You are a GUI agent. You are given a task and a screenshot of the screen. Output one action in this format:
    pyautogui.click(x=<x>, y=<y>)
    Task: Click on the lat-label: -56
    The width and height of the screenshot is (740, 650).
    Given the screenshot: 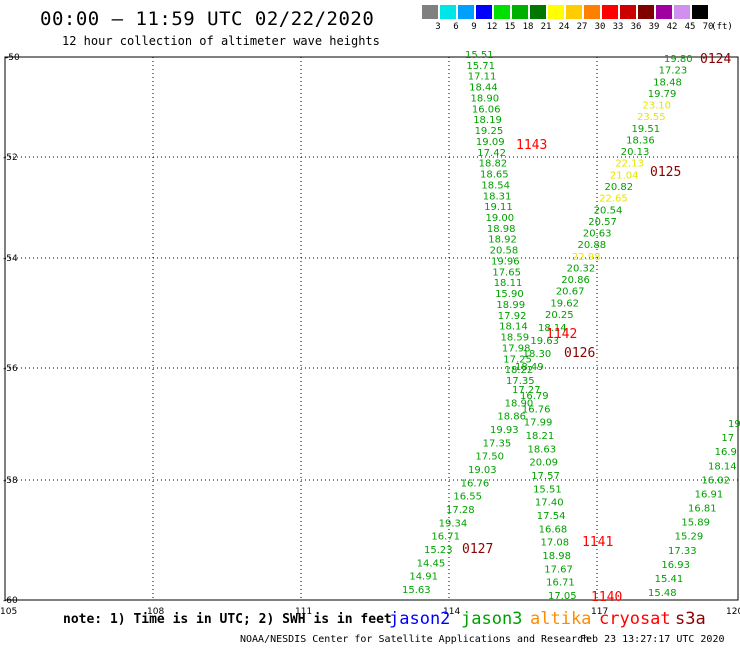 What is the action you would take?
    pyautogui.click(x=10, y=369)
    